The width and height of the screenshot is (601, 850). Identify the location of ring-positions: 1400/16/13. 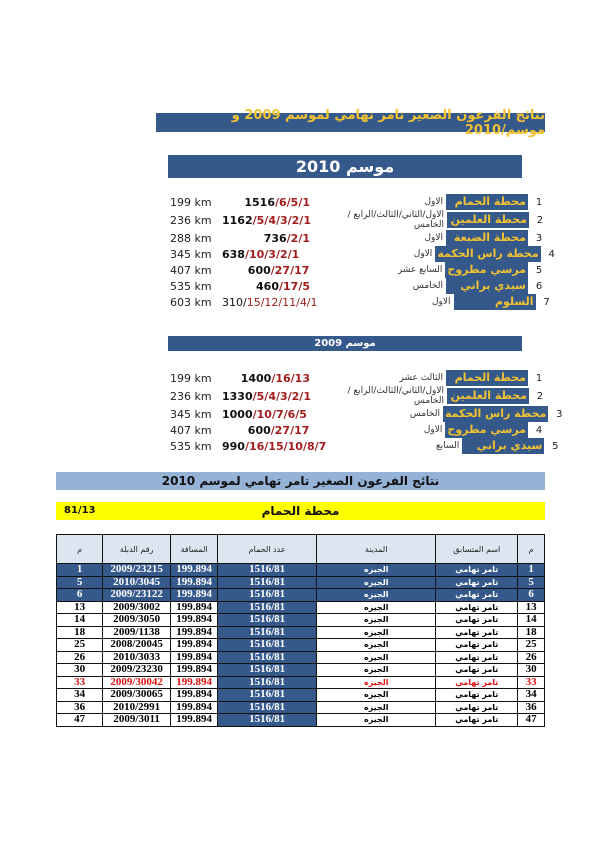
(270, 378).